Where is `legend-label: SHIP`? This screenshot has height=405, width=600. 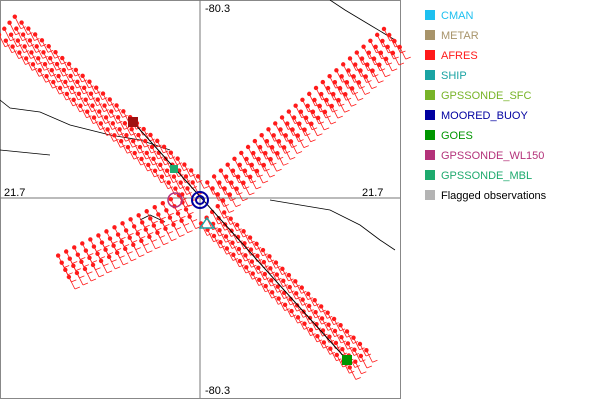
legend-label: SHIP is located at coordinates (454, 76).